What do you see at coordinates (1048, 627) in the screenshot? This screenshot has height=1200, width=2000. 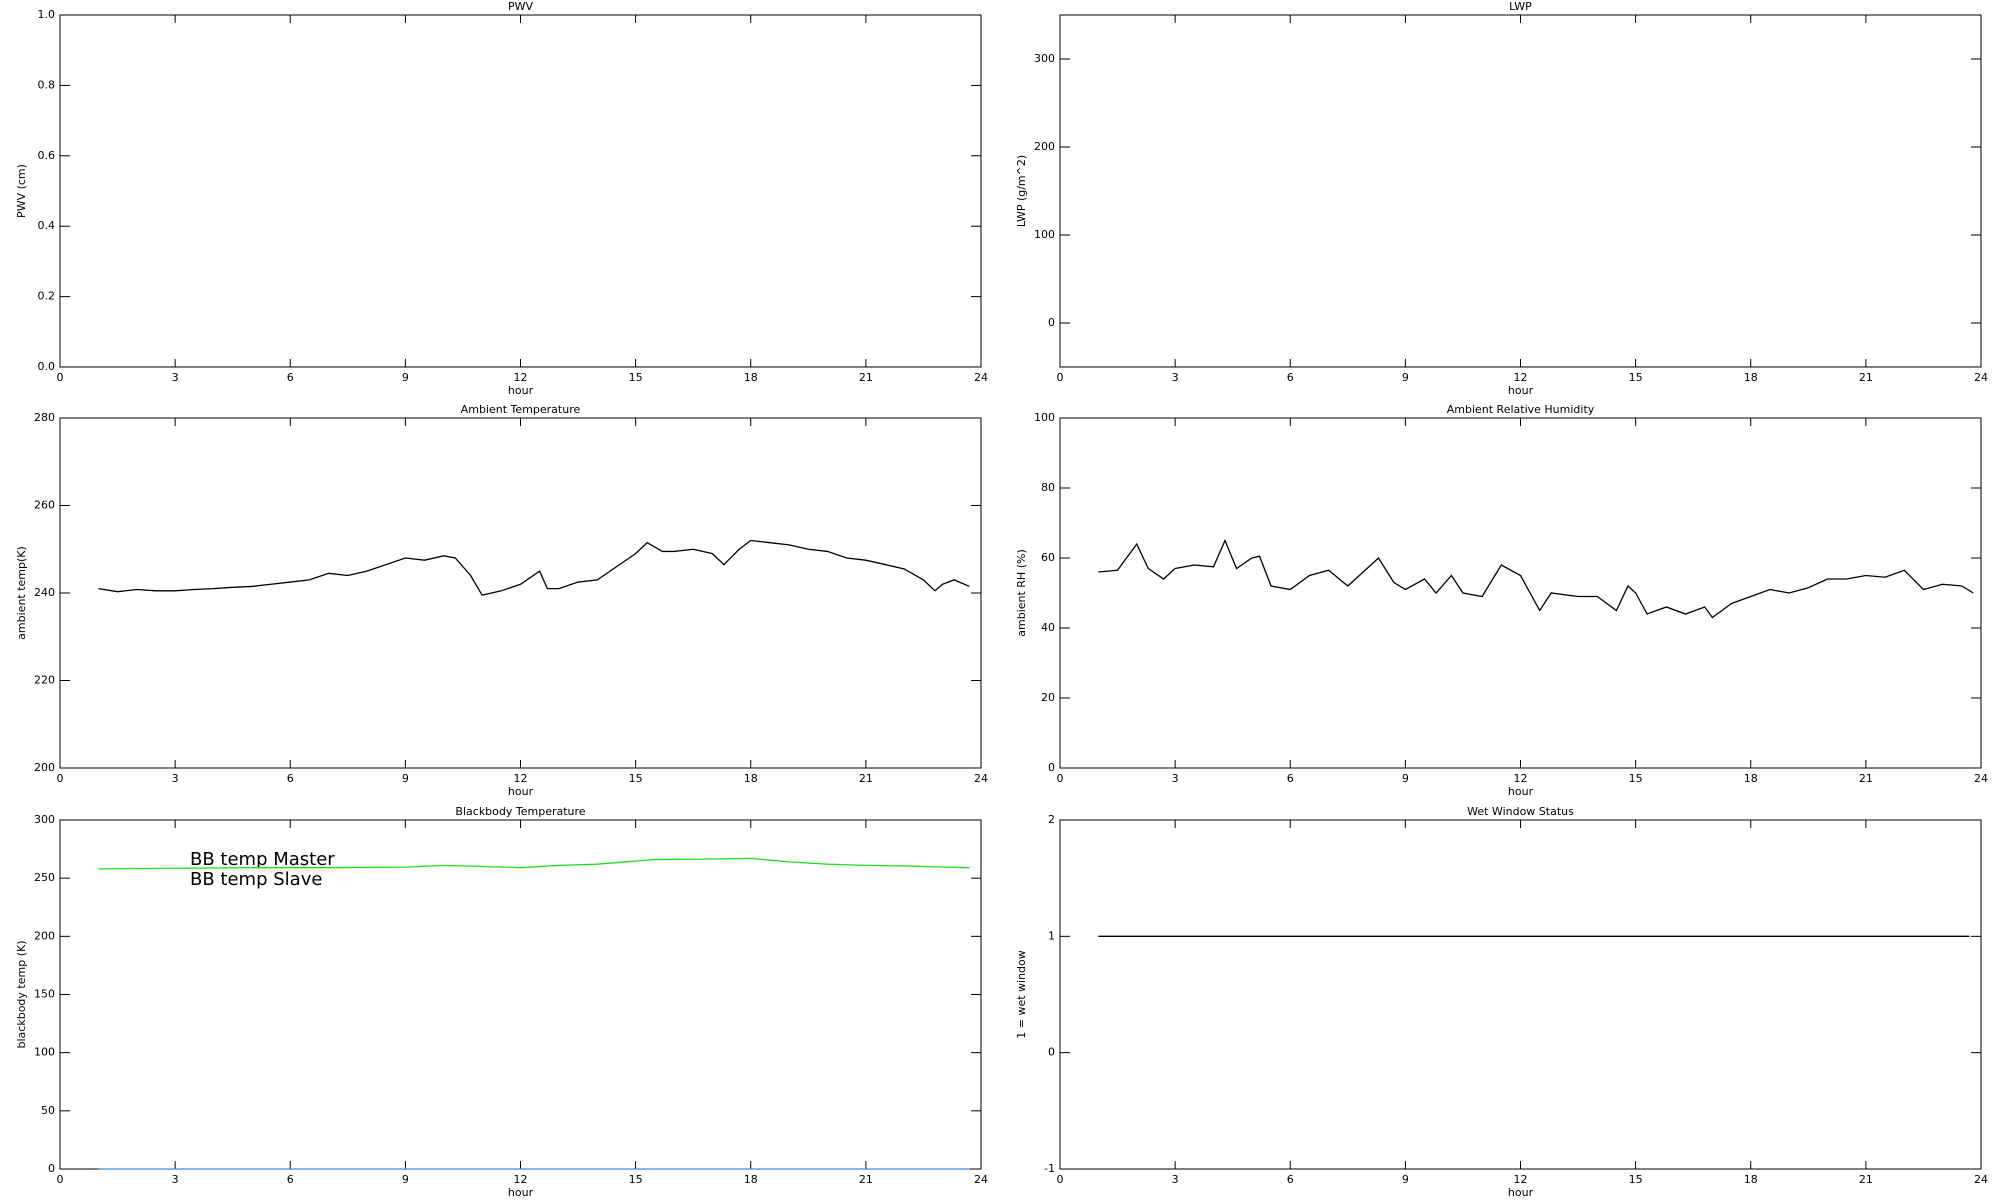 I see `y-tick-label: 40` at bounding box center [1048, 627].